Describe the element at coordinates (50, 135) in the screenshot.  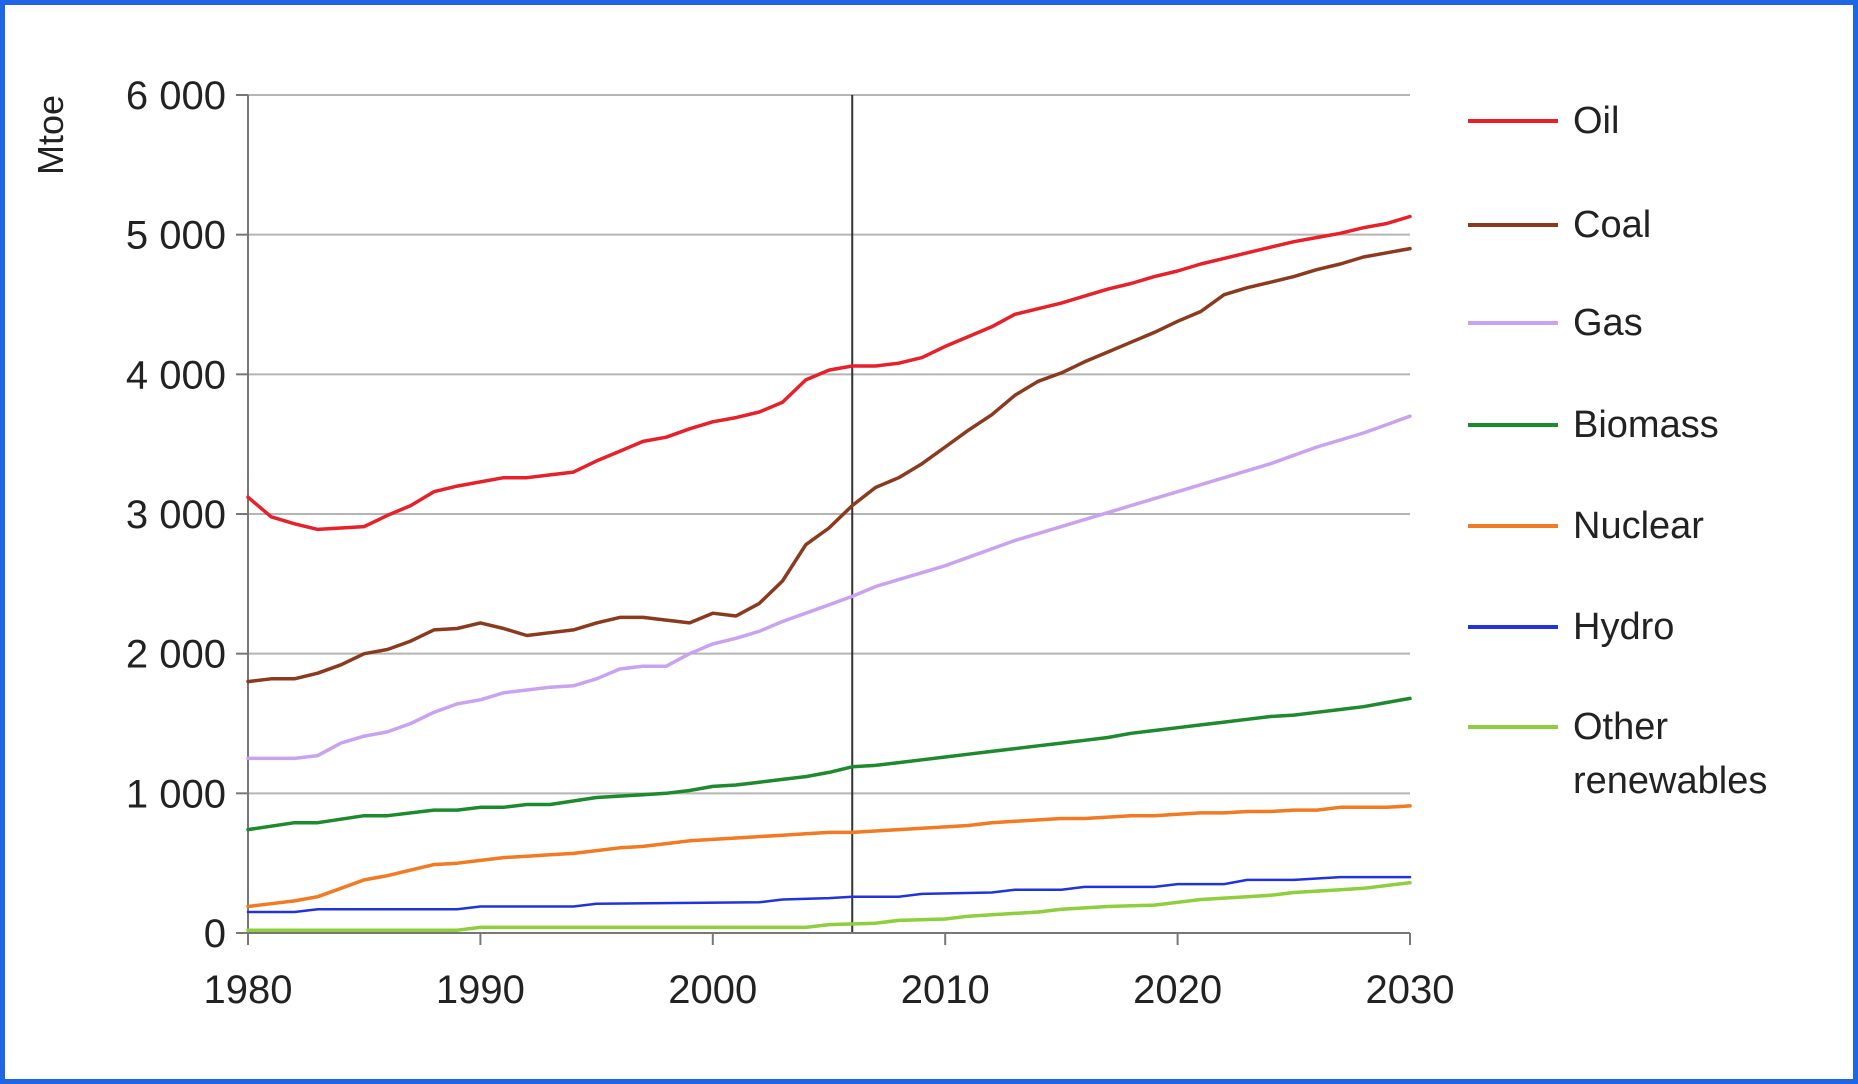
I see `y-axis-label: Mtoe` at that location.